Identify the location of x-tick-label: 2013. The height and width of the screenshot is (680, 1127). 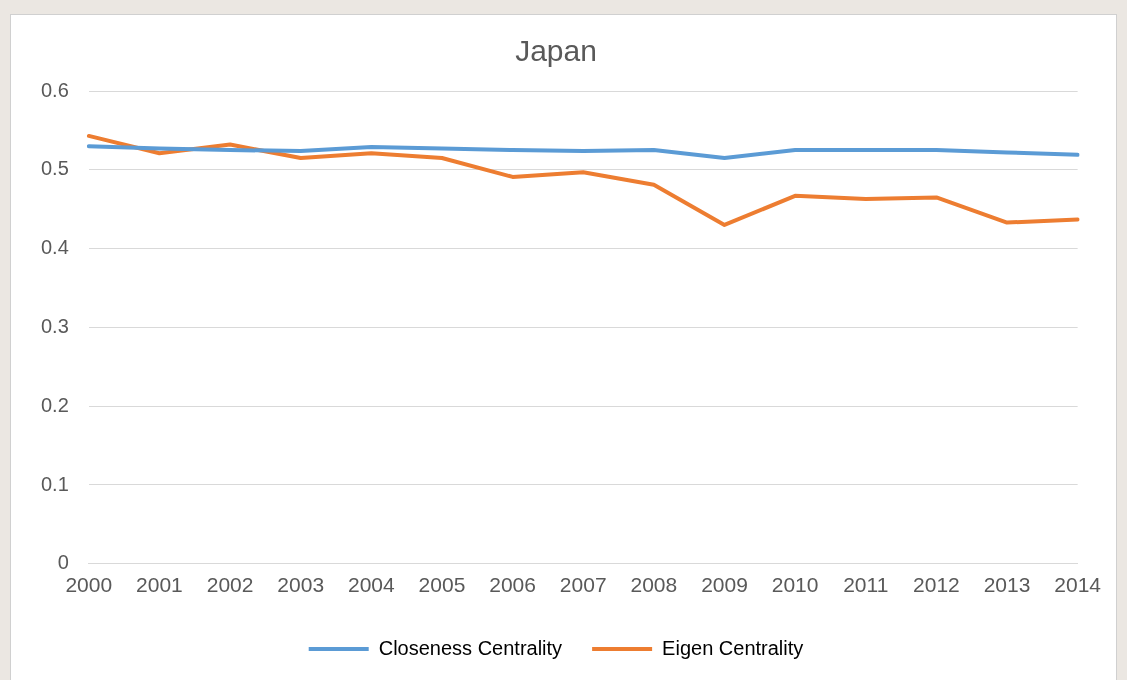
(1007, 585).